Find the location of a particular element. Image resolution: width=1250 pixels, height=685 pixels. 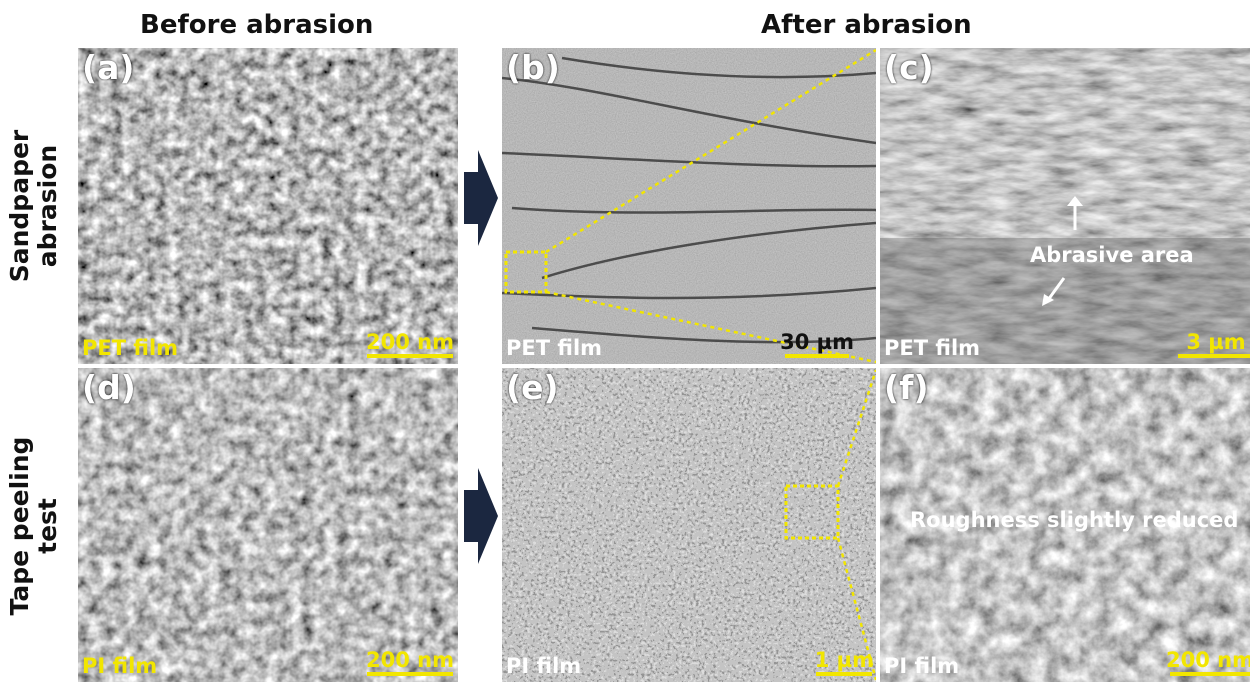

panel-label-c: (c) is located at coordinates (909, 67).